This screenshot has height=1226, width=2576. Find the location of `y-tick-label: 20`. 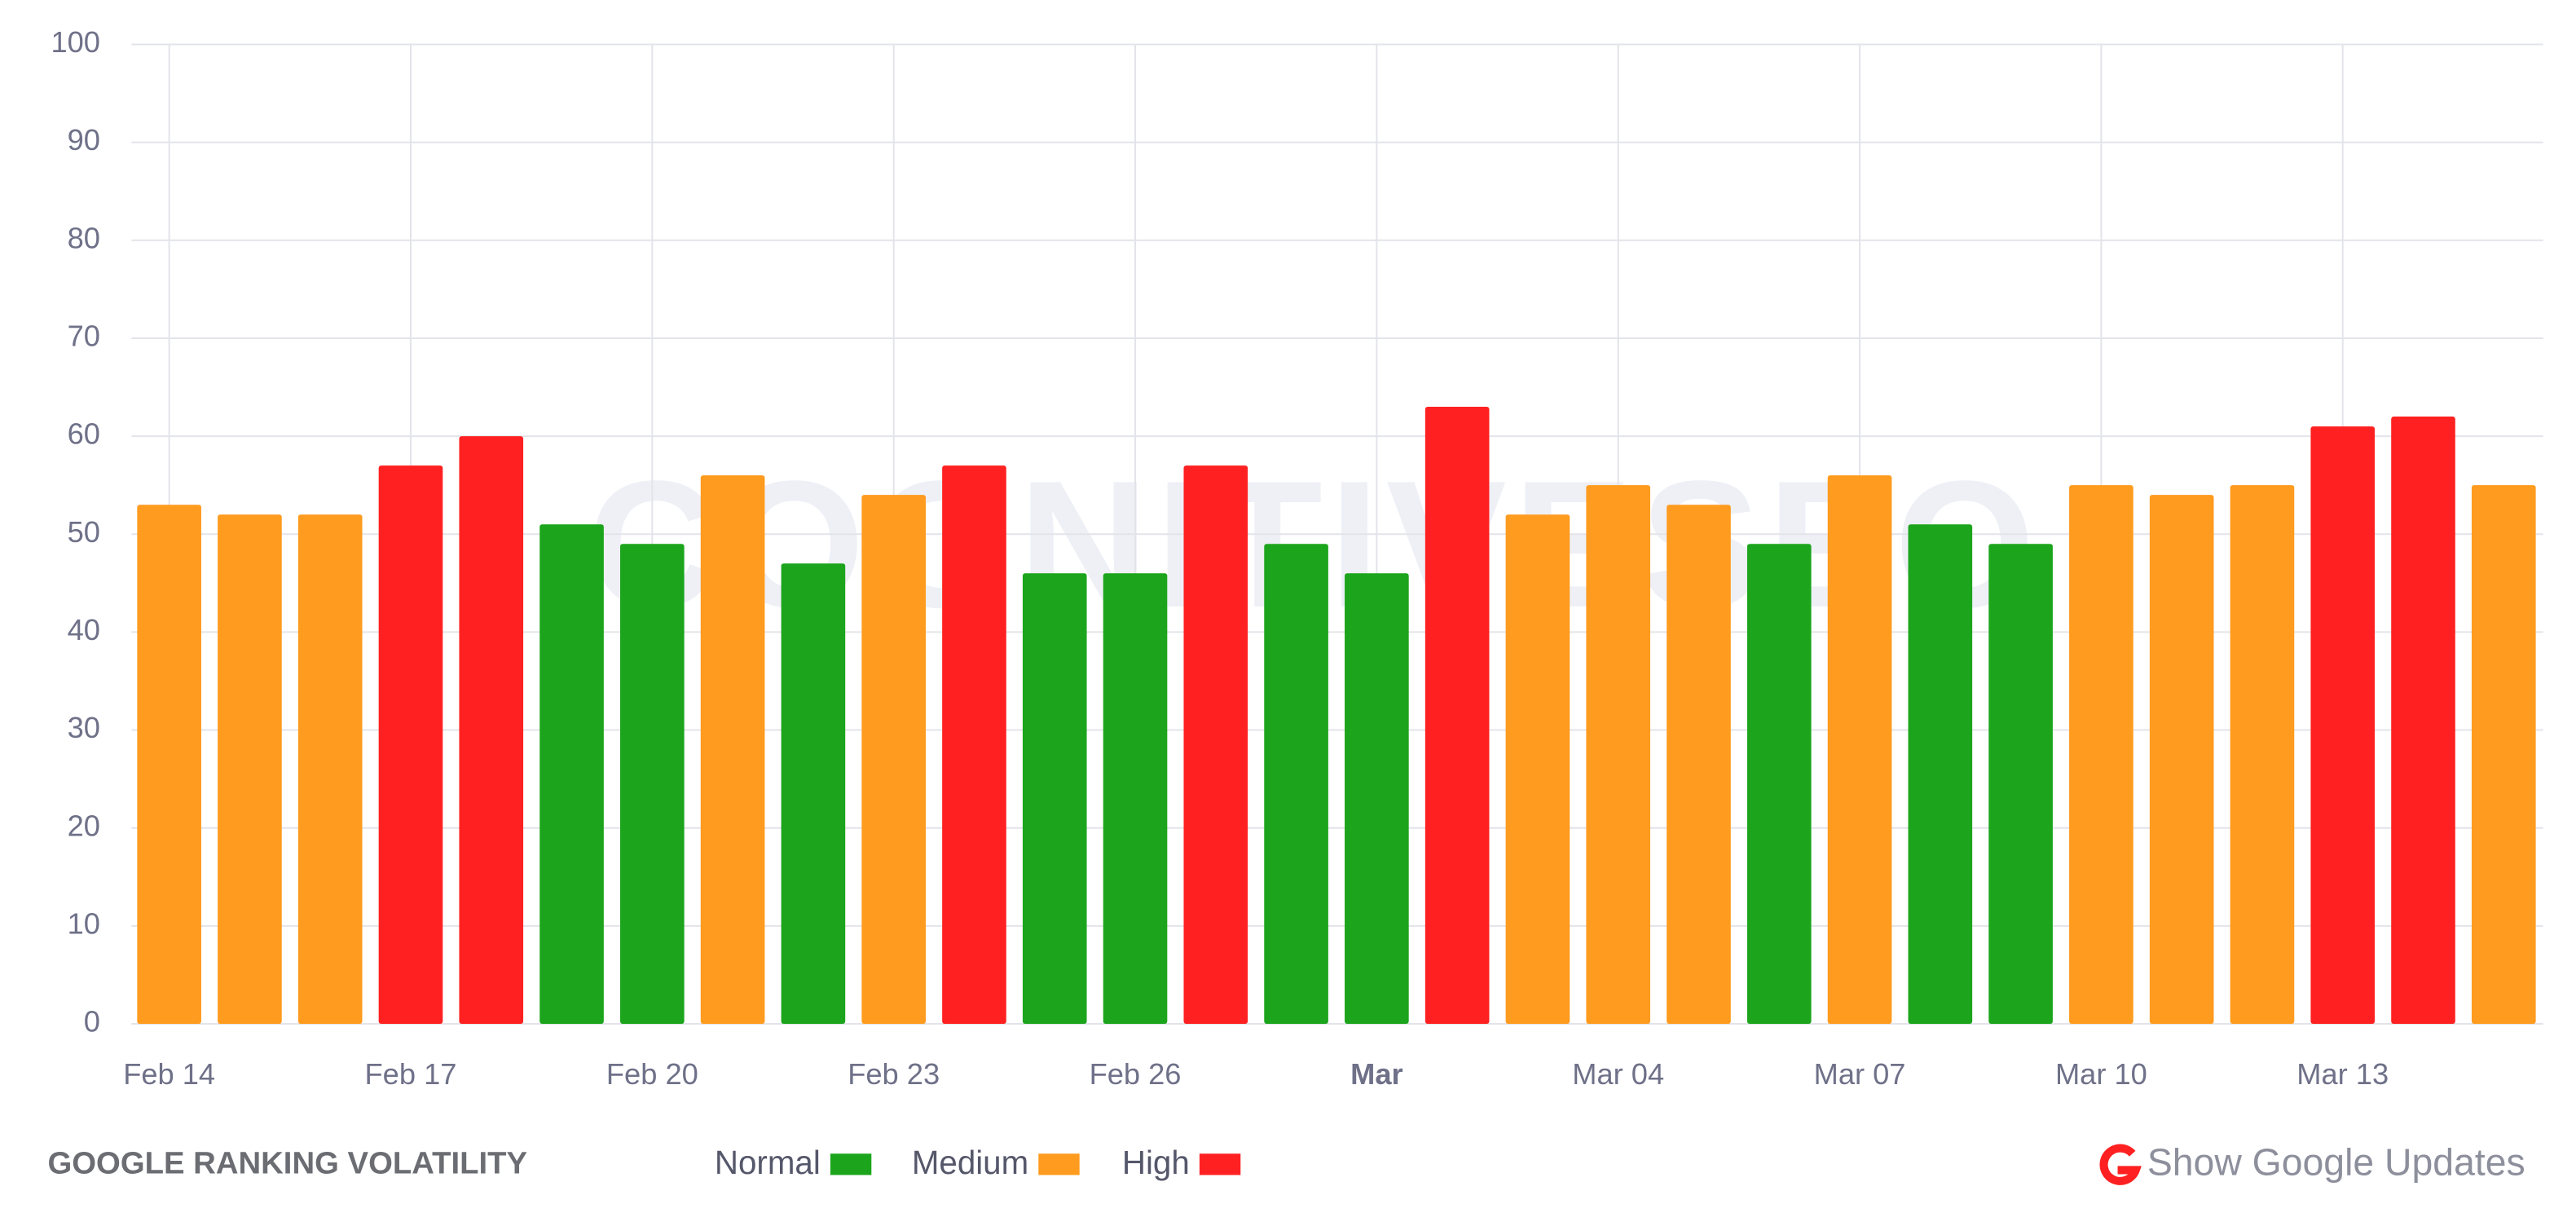

y-tick-label: 20 is located at coordinates (84, 825).